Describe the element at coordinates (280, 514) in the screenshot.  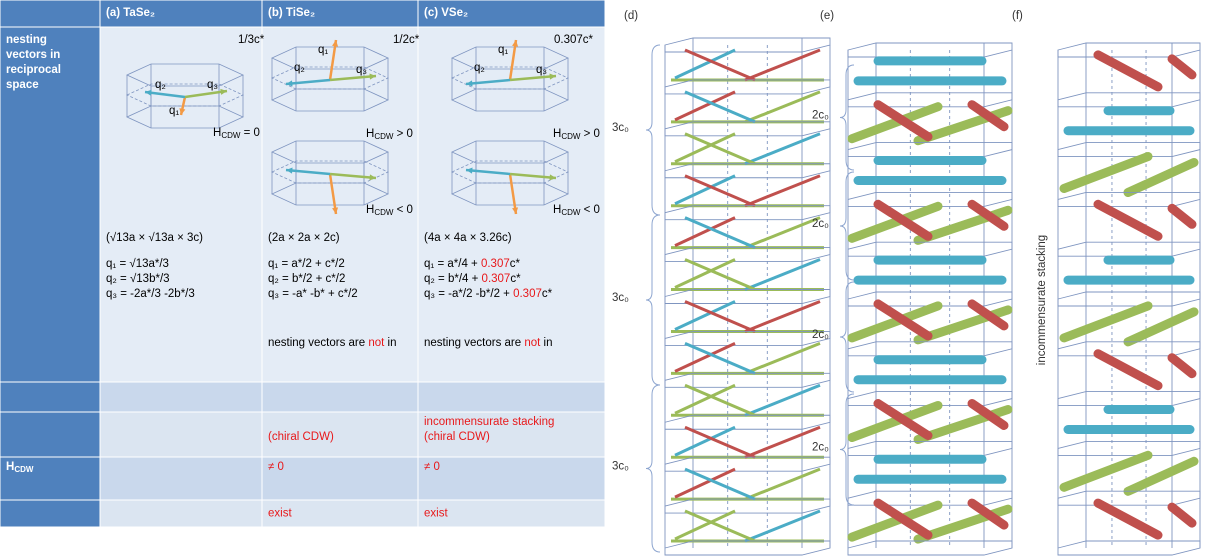
I see `text-span: exist` at that location.